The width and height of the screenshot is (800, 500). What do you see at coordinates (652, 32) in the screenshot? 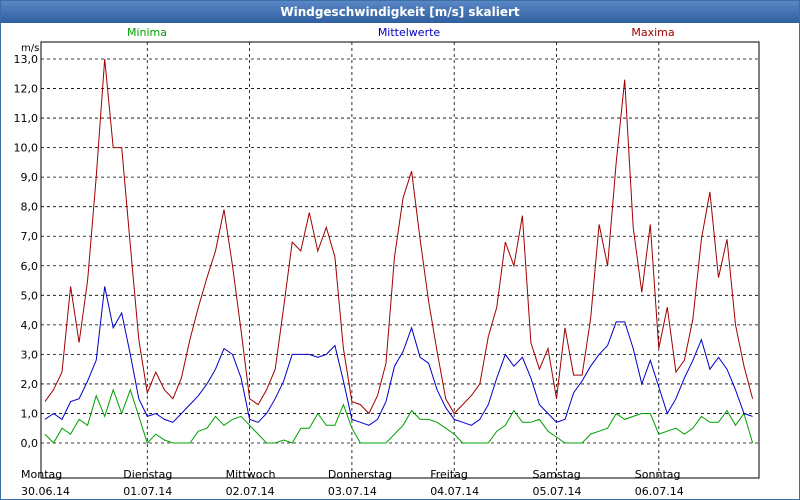
I see `legend-maxima: Maxima` at bounding box center [652, 32].